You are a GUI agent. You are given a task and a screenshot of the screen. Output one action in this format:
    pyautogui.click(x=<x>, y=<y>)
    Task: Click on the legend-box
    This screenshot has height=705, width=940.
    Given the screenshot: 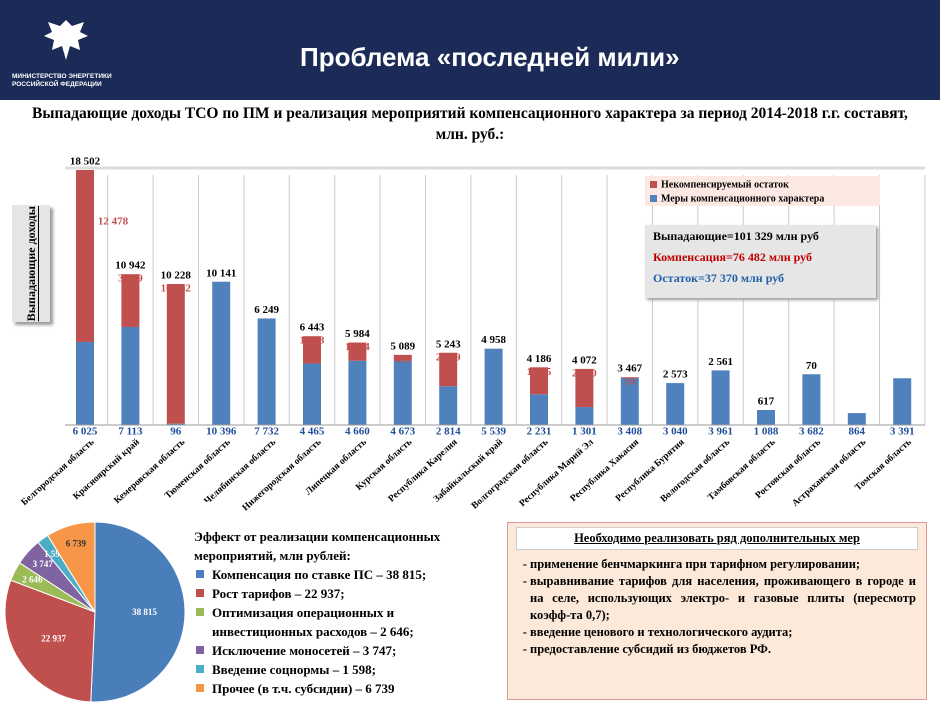 What is the action you would take?
    pyautogui.click(x=762, y=191)
    